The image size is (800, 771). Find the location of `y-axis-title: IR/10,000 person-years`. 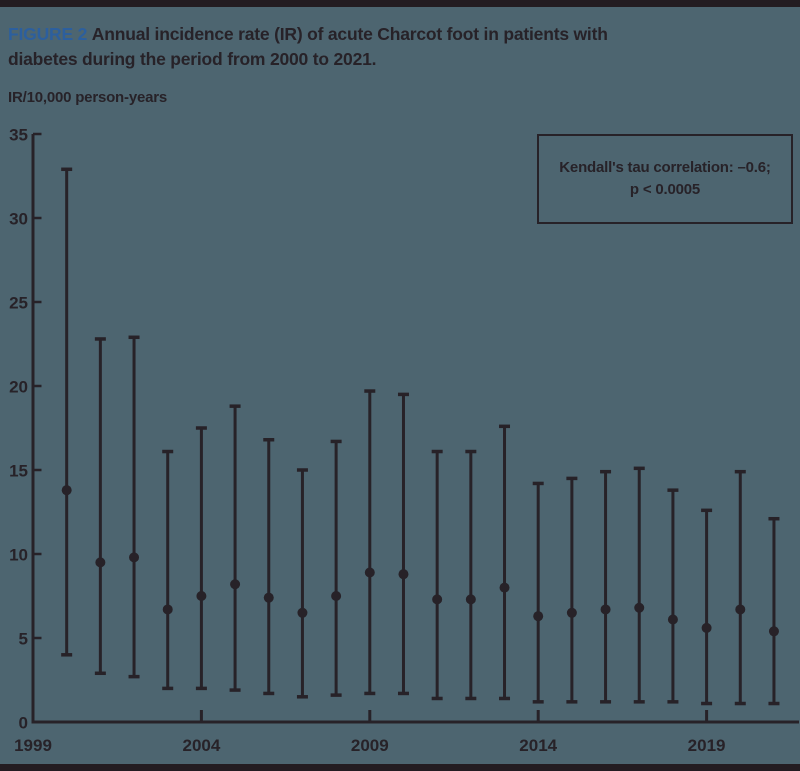

y-axis-title: IR/10,000 person-years is located at coordinates (88, 97).